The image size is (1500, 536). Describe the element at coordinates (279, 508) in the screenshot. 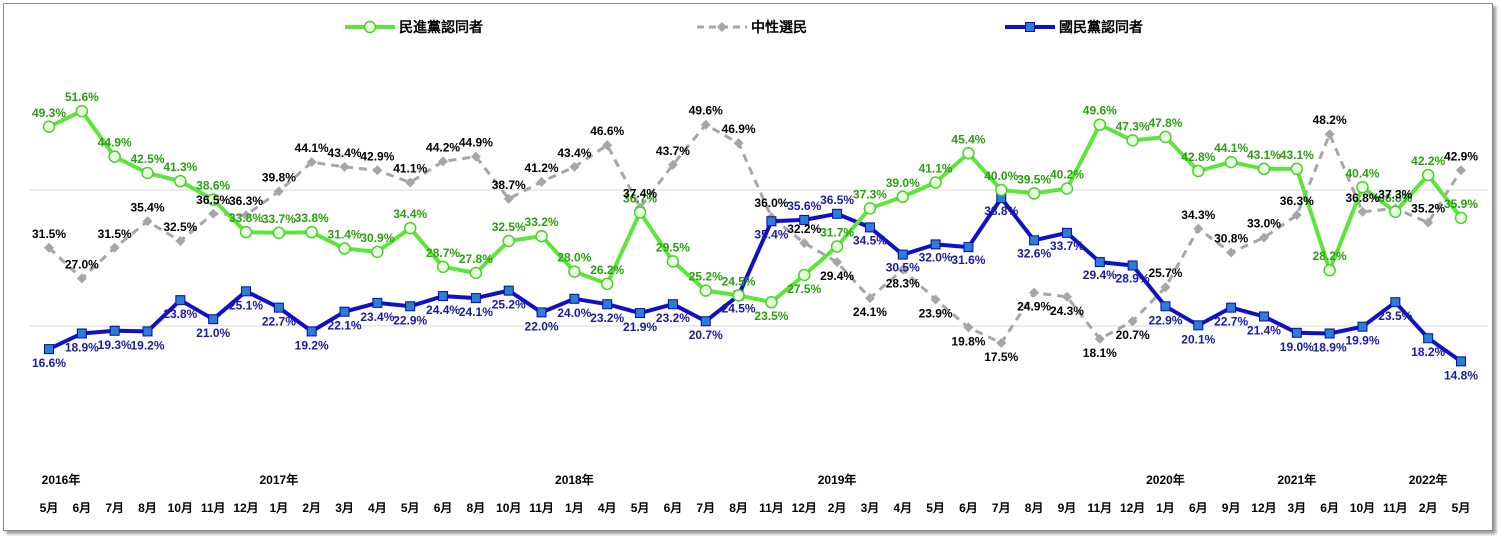

I see `month-tick-label: 1月` at that location.